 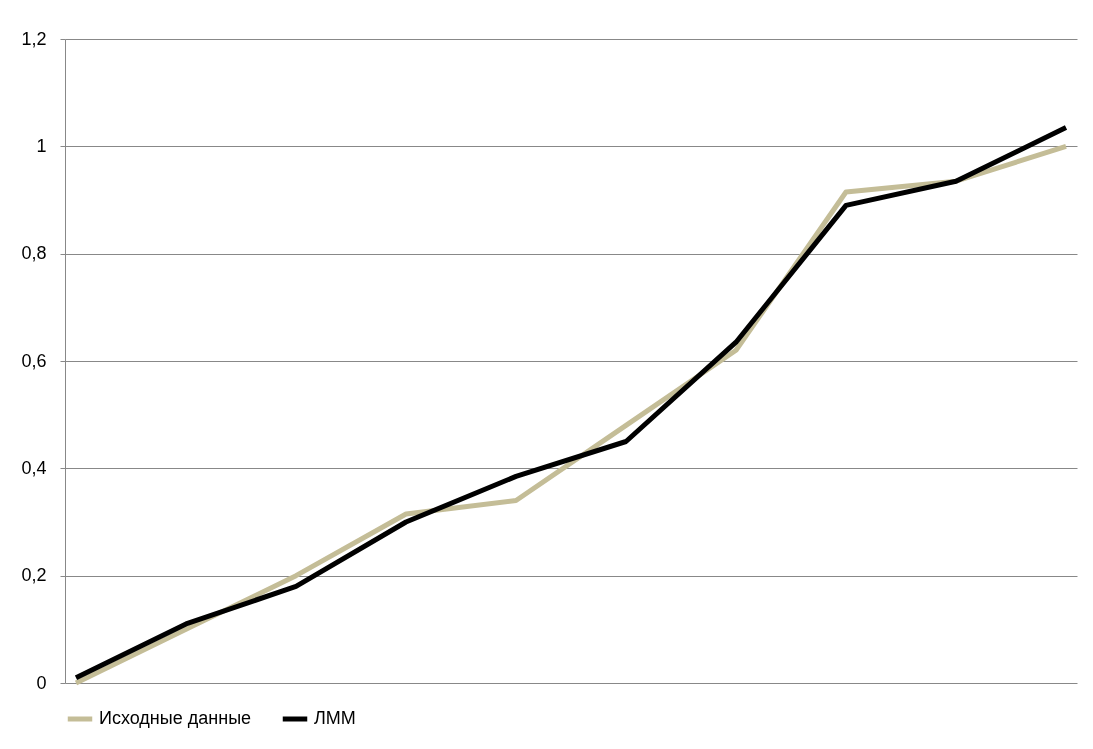 I want to click on legend-label: ЛММ, so click(x=335, y=718).